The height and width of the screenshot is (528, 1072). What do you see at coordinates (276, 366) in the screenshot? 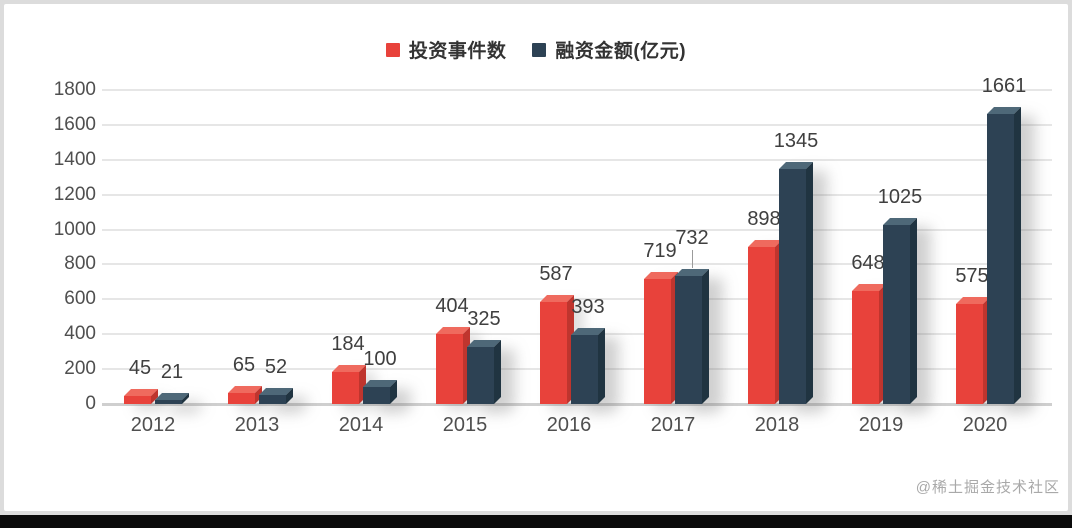
I see `value-label-amount-2013: 52` at bounding box center [276, 366].